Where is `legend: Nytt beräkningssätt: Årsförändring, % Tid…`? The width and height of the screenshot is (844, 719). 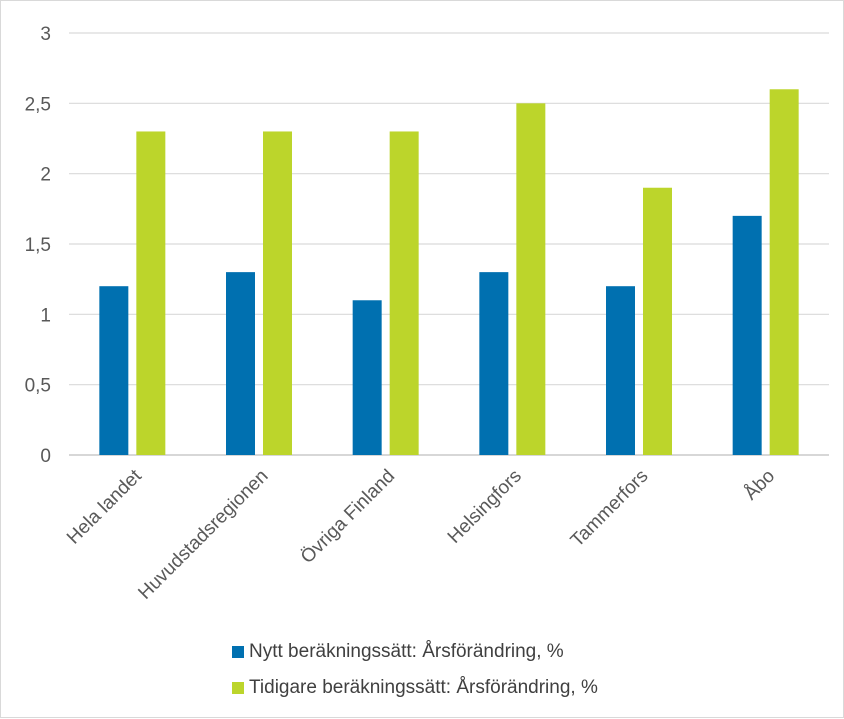
legend: Nytt beräkningssätt: Årsförändring, % Tid… is located at coordinates (415, 669).